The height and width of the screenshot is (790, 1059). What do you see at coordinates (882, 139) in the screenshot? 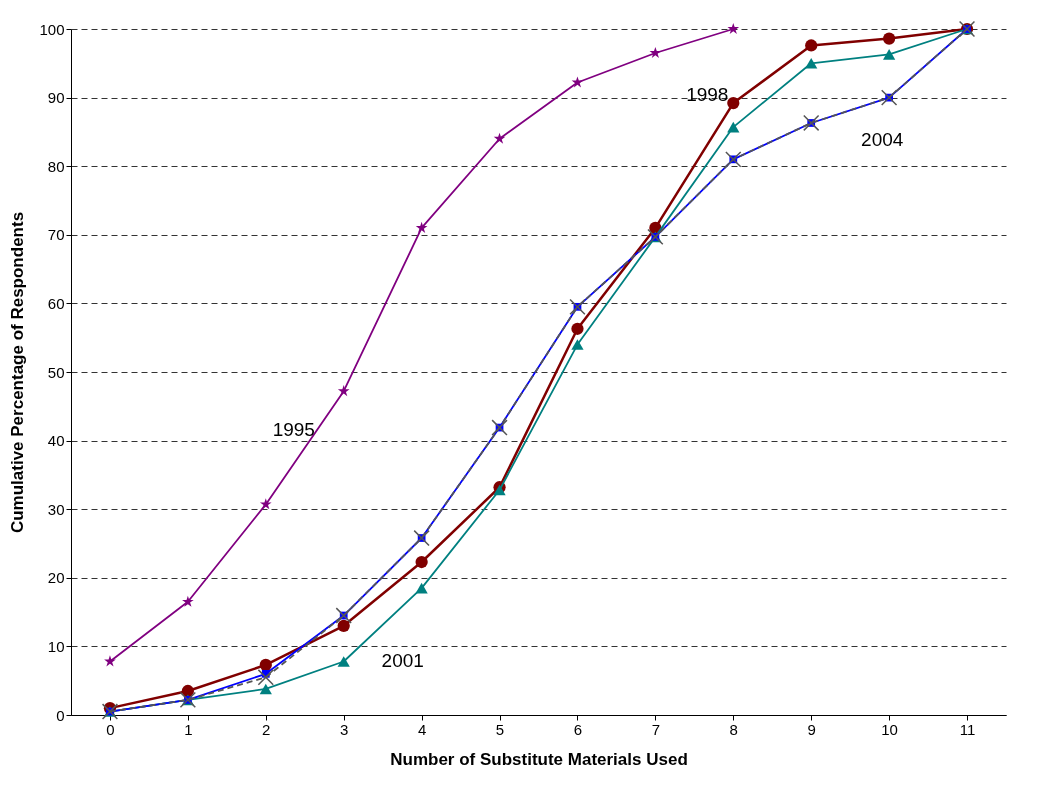
I see `series-label: 2004` at bounding box center [882, 139].